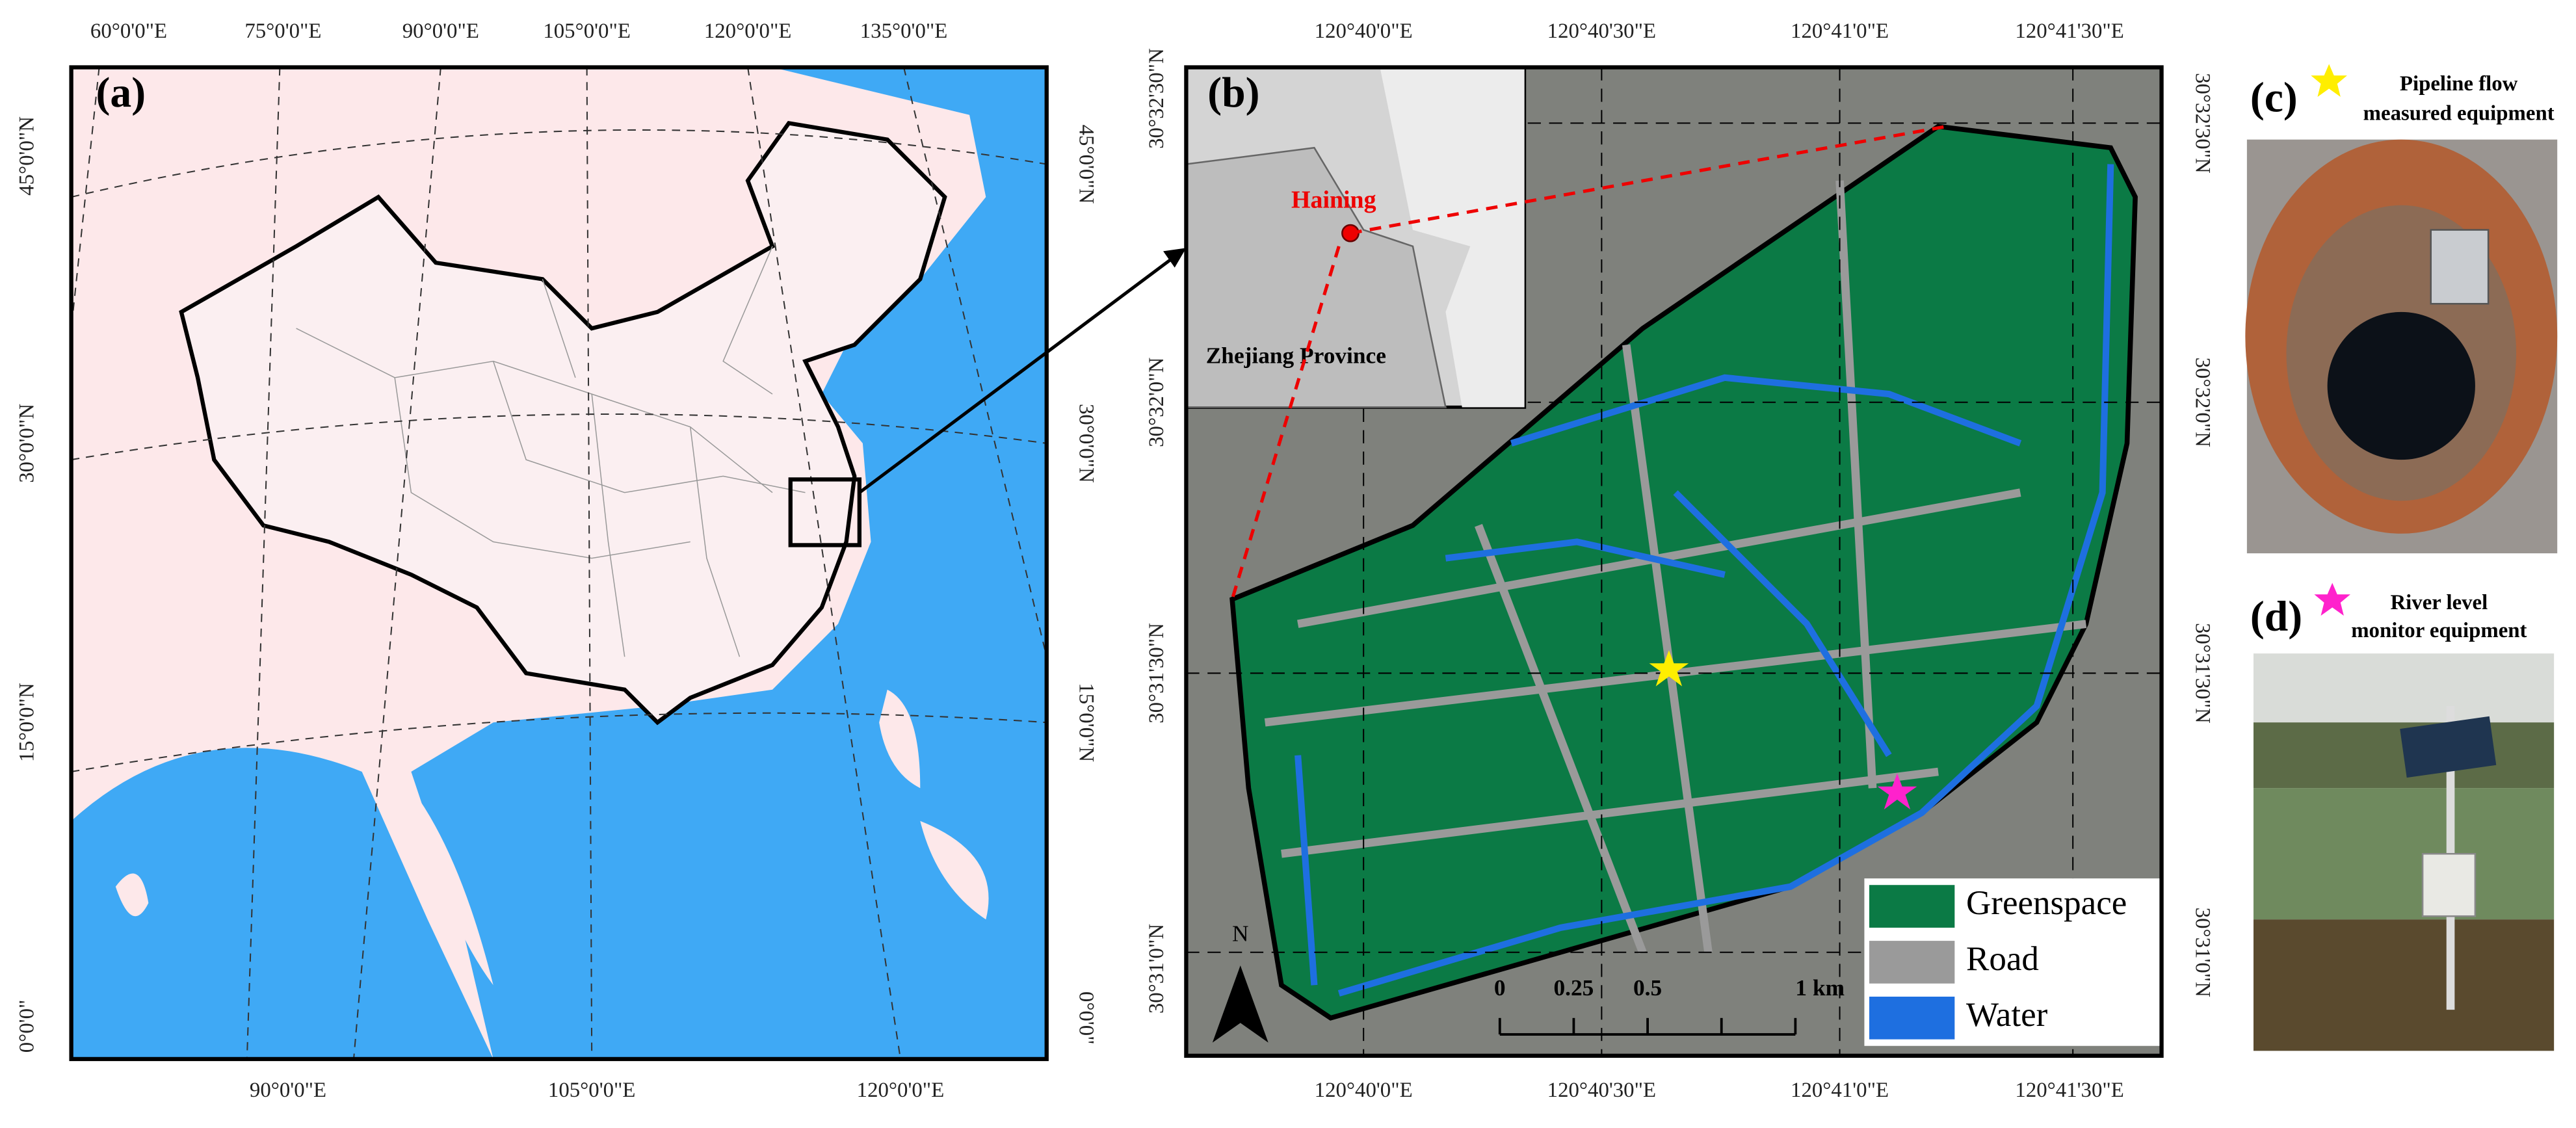 The image size is (2576, 1128). I want to click on tick-label: 135°0'0"E, so click(904, 31).